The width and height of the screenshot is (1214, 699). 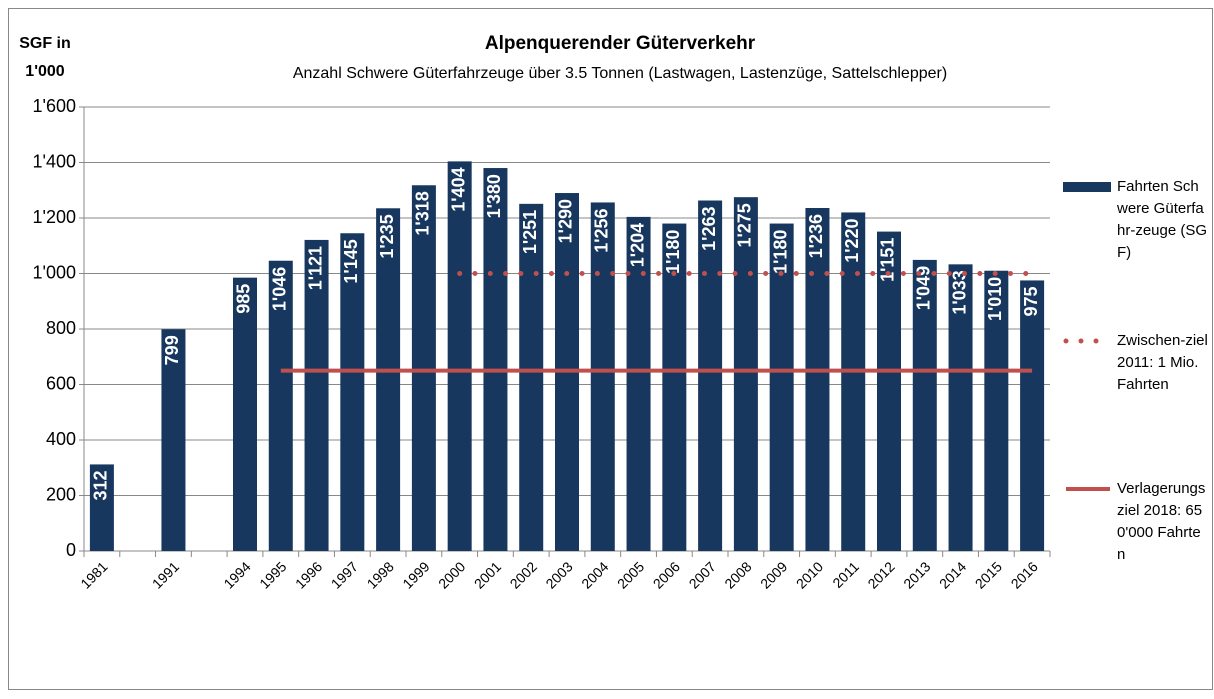 What do you see at coordinates (423, 213) in the screenshot?
I see `data-label: 1'318` at bounding box center [423, 213].